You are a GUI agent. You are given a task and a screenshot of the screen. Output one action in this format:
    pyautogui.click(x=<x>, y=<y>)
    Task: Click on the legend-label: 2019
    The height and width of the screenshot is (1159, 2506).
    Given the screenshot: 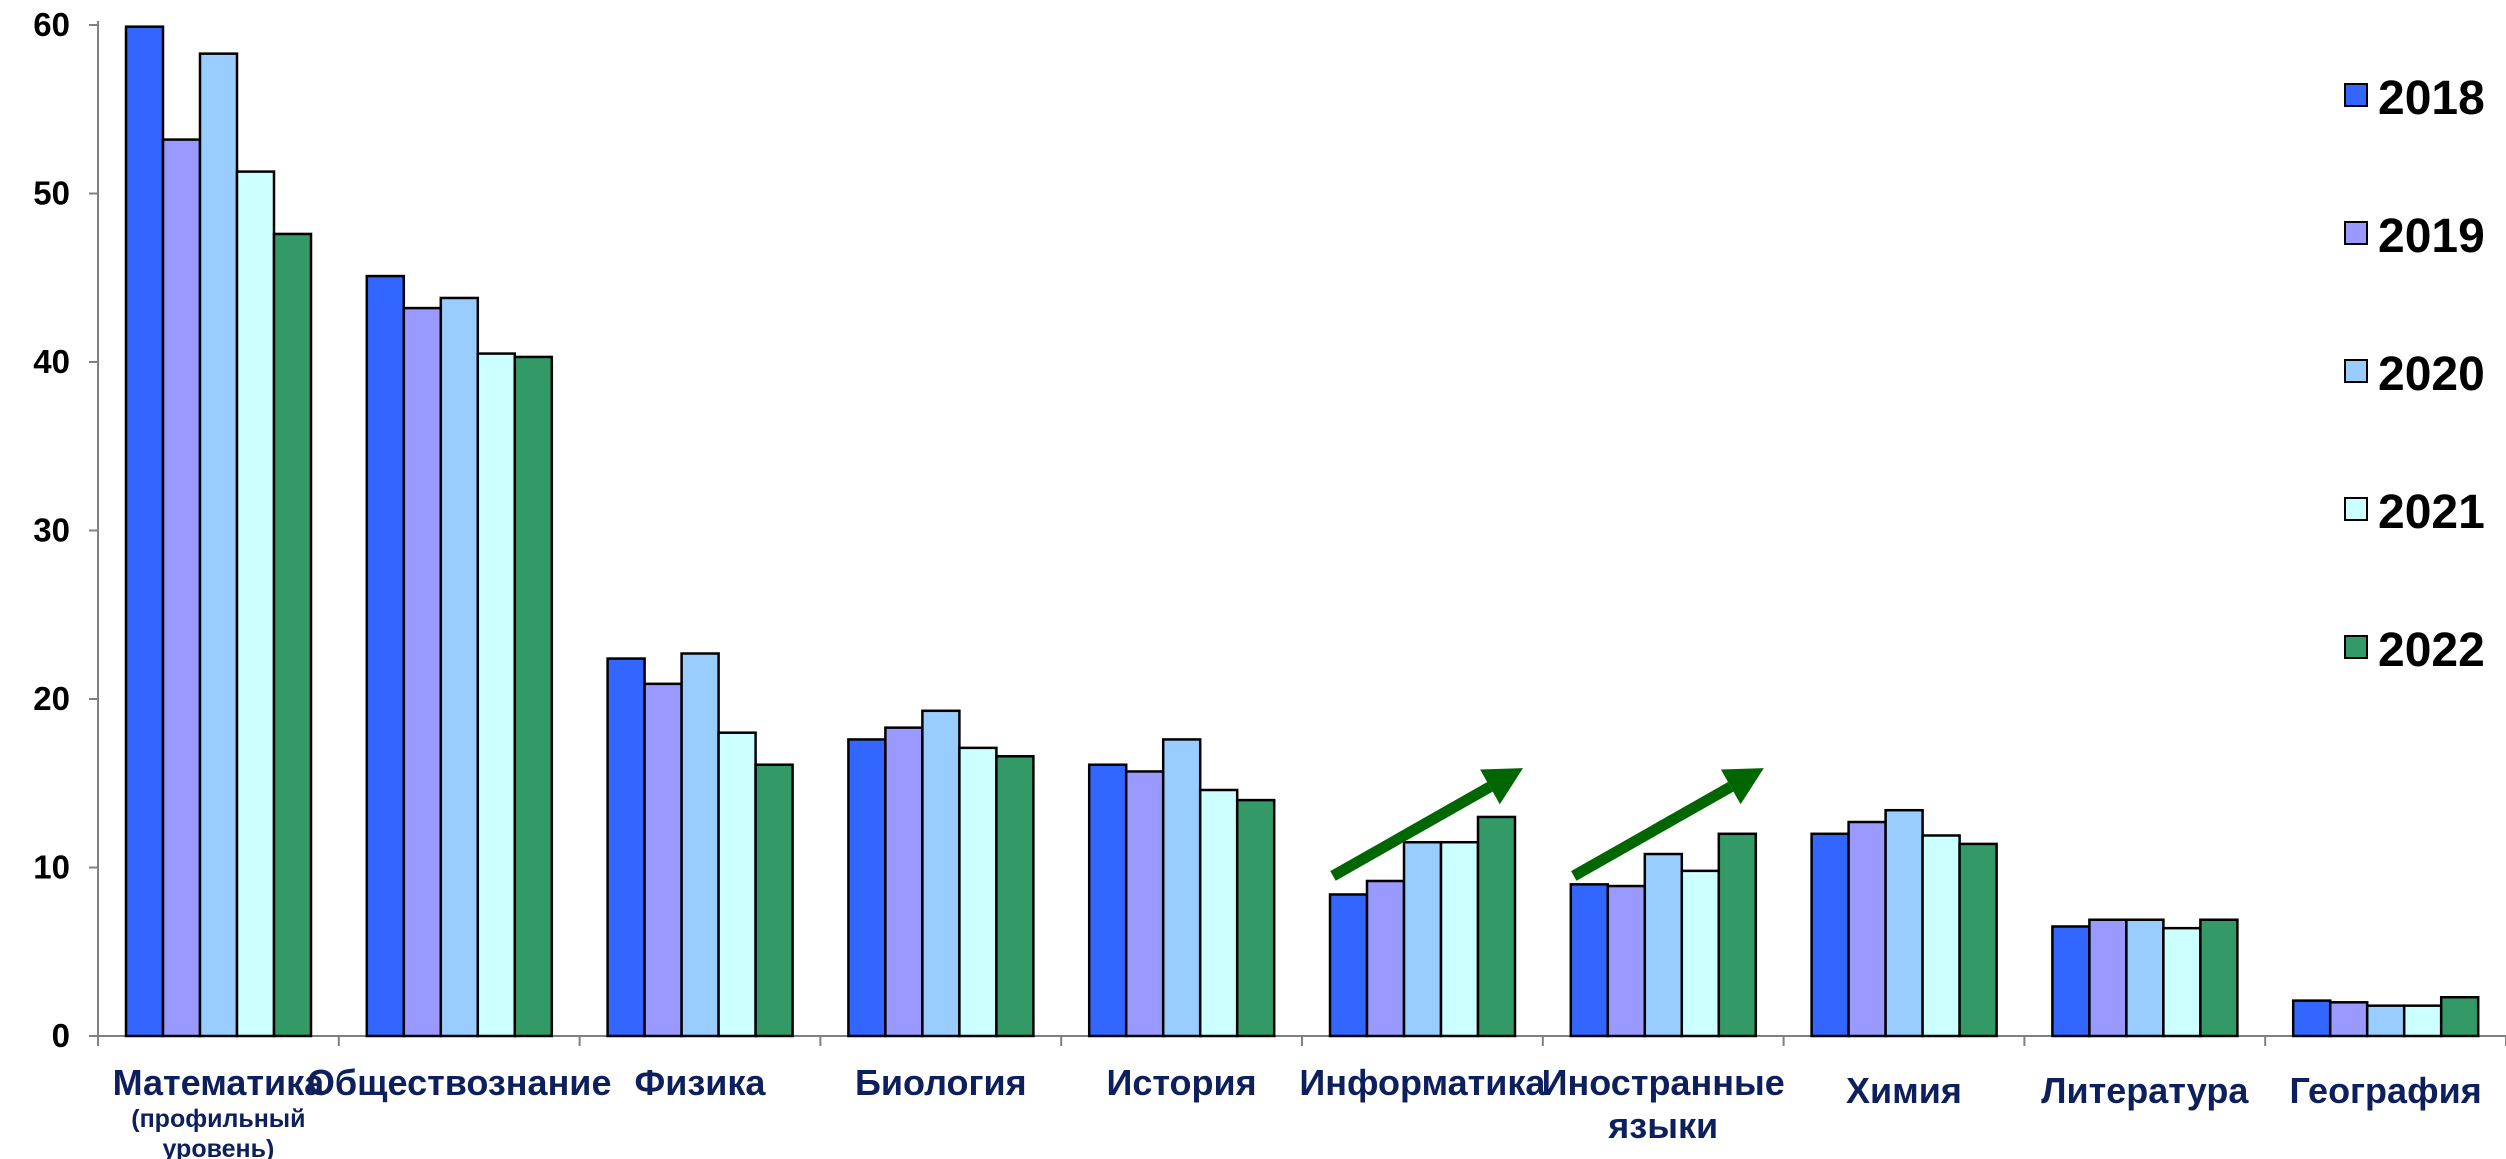 What is the action you would take?
    pyautogui.click(x=2431, y=236)
    